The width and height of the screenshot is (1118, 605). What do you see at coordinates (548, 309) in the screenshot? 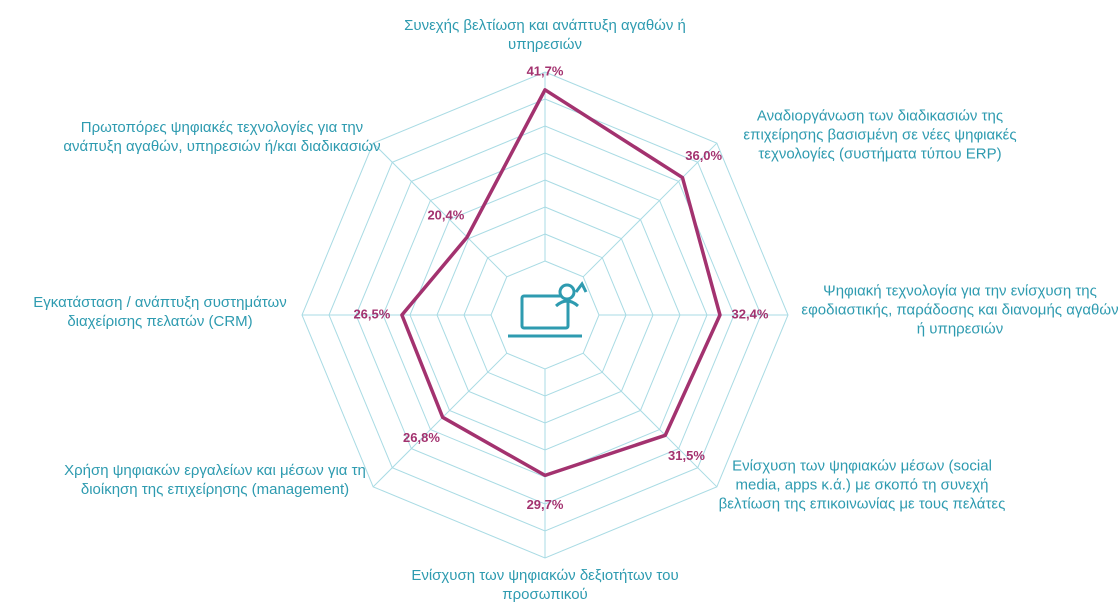
I see `center-icon` at bounding box center [548, 309].